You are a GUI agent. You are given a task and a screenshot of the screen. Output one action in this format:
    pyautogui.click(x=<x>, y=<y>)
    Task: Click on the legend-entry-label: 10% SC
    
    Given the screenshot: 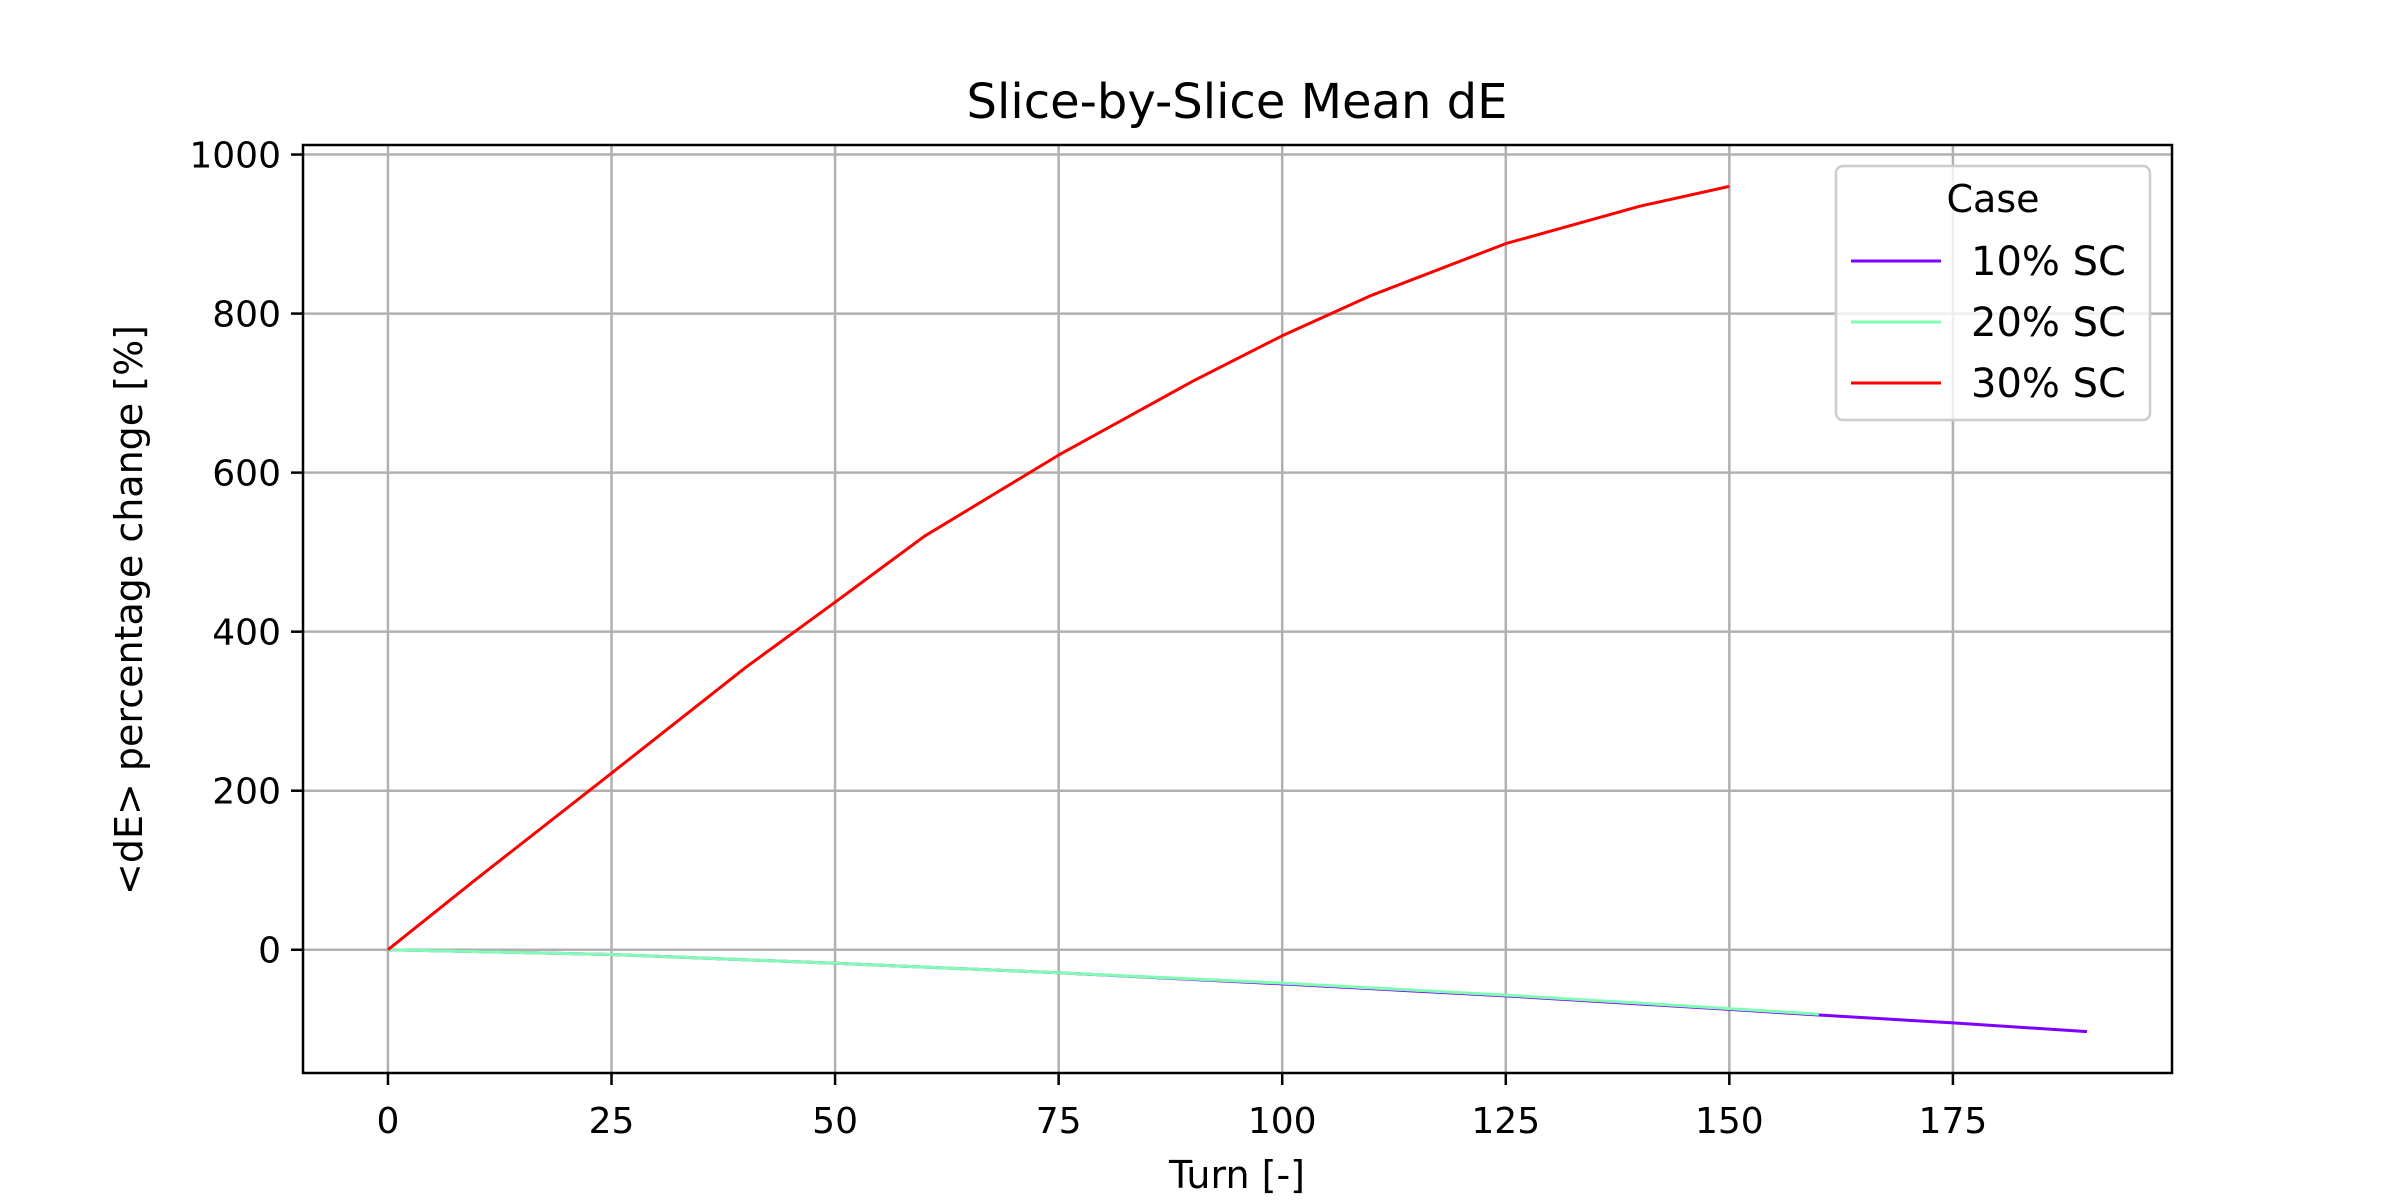 What is the action you would take?
    pyautogui.click(x=2048, y=262)
    